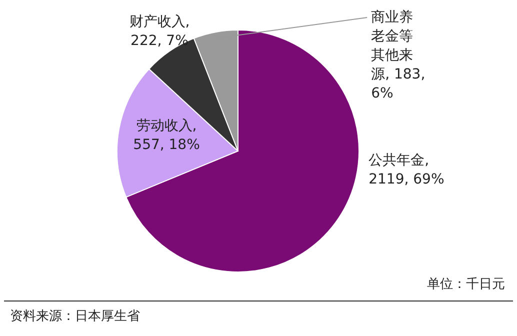 This screenshot has height=336, width=517. I want to click on text: 资料来源：日本厚生省, so click(75, 316).